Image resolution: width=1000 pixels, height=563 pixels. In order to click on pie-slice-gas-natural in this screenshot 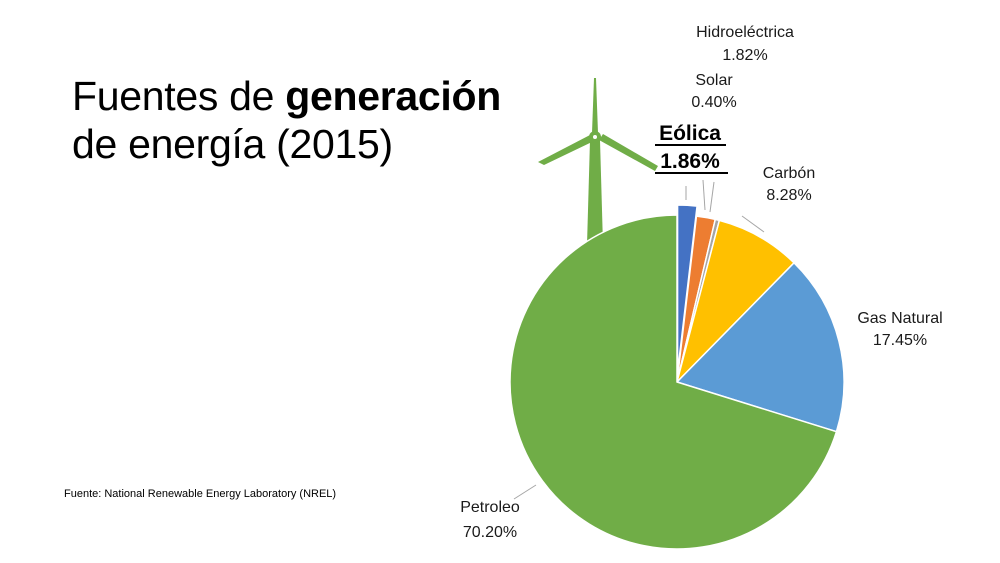, I will do `click(760, 347)`.